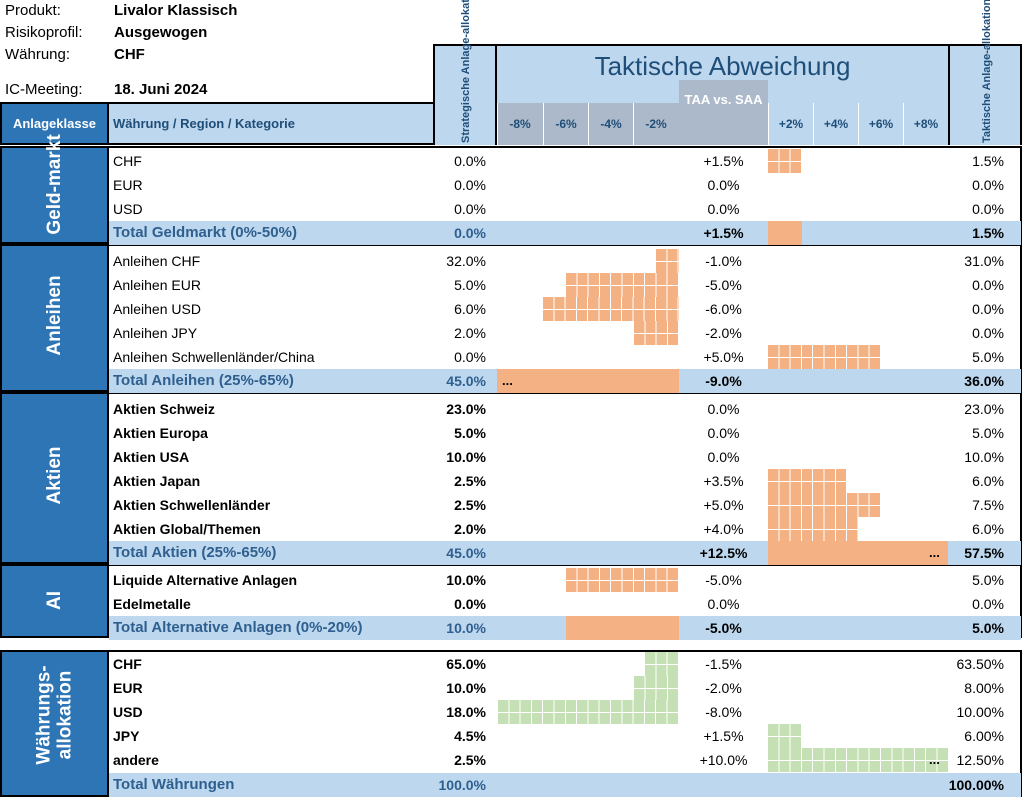  Describe the element at coordinates (980, 664) in the screenshot. I see `taa-value: 63.50%` at that location.